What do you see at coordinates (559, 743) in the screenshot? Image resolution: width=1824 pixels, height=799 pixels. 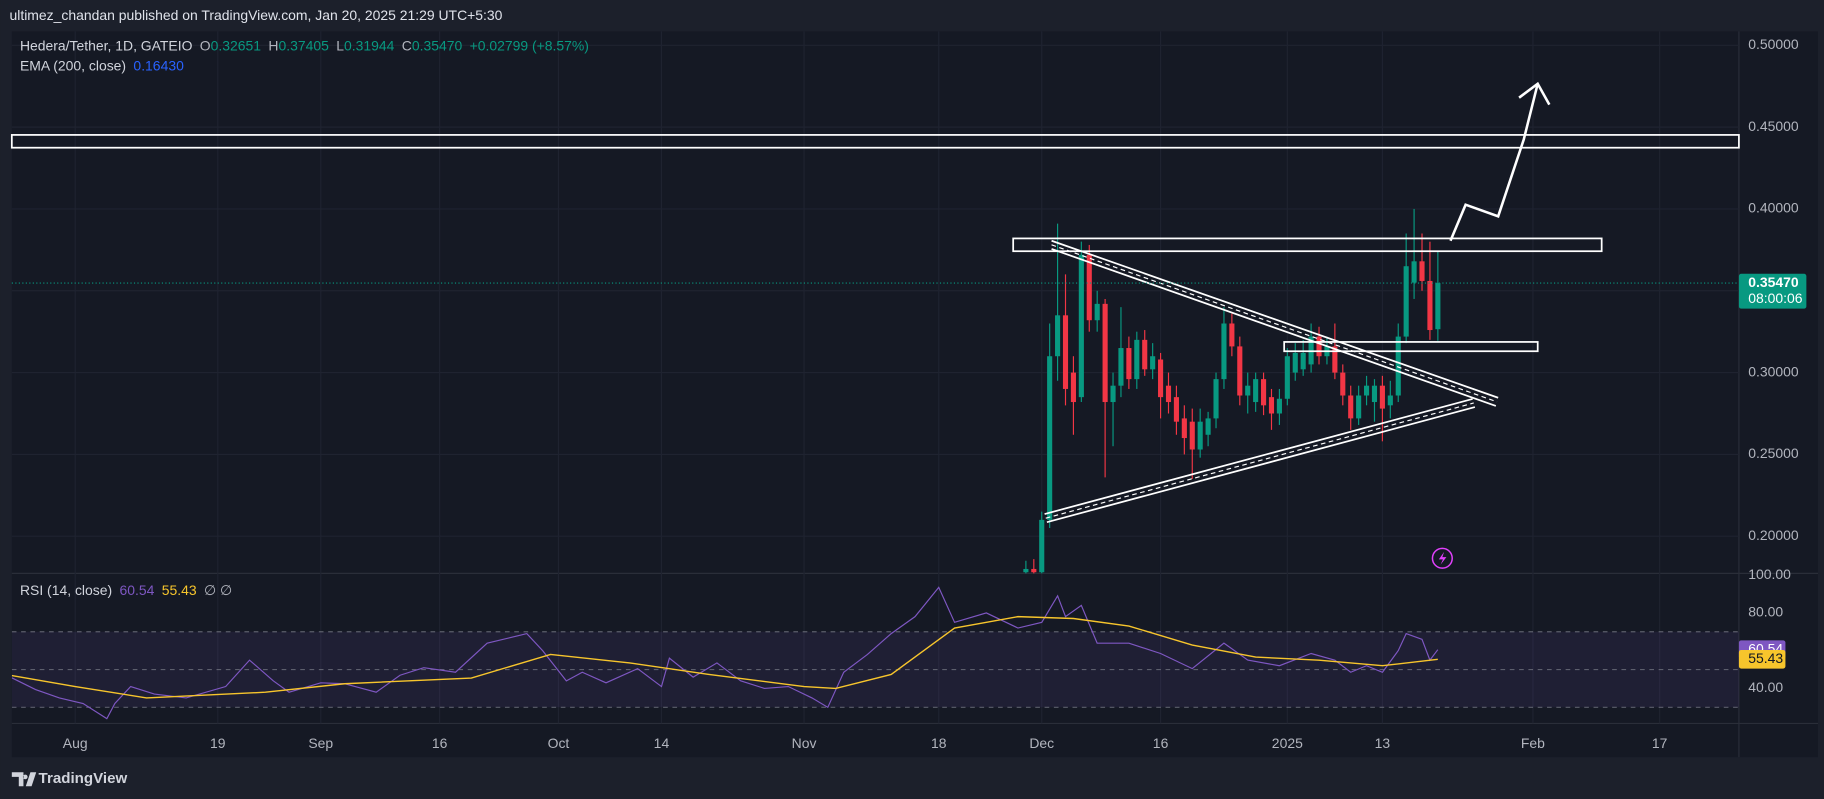 I see `x-tick-label: Oct` at bounding box center [559, 743].